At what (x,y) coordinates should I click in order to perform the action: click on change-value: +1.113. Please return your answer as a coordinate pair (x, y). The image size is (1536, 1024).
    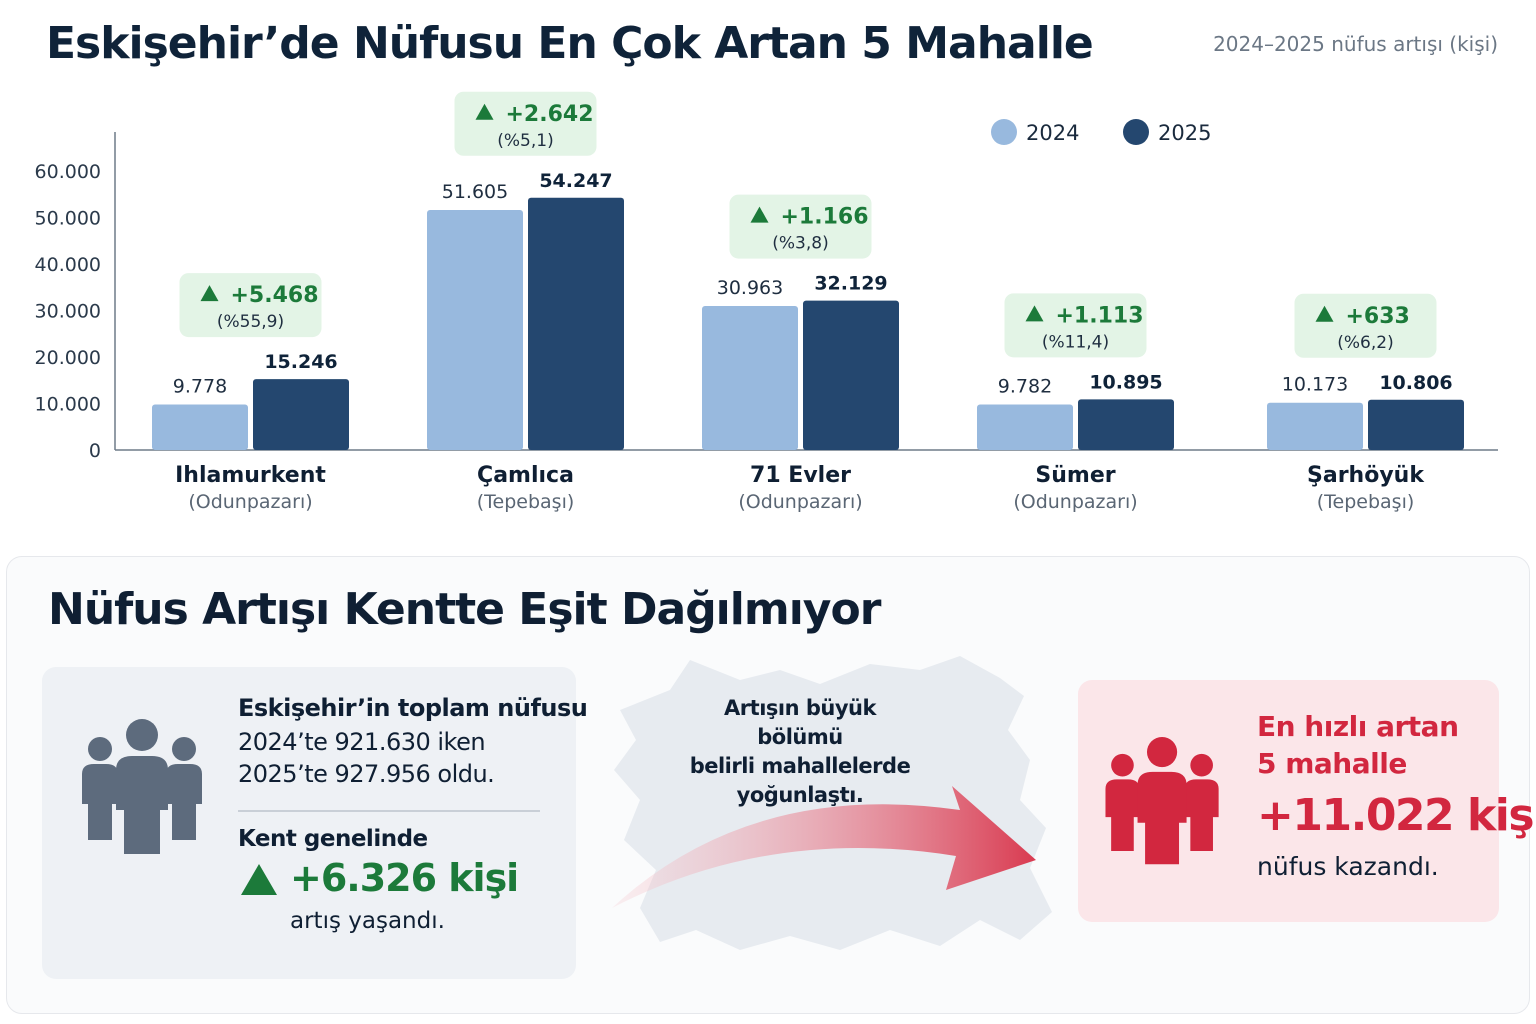
    Looking at the image, I should click on (1100, 315).